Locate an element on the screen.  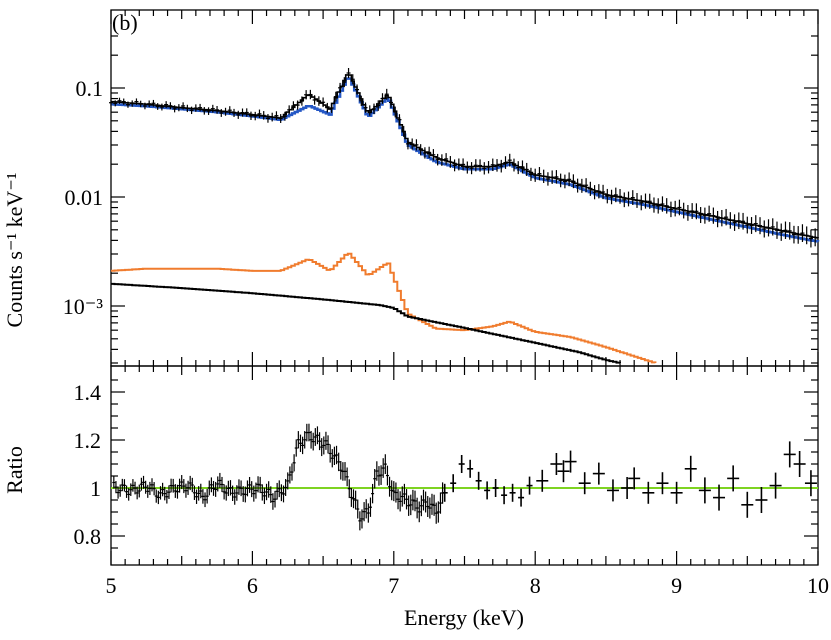
bottom-y-tick-label: 1.2 is located at coordinates (88, 440).